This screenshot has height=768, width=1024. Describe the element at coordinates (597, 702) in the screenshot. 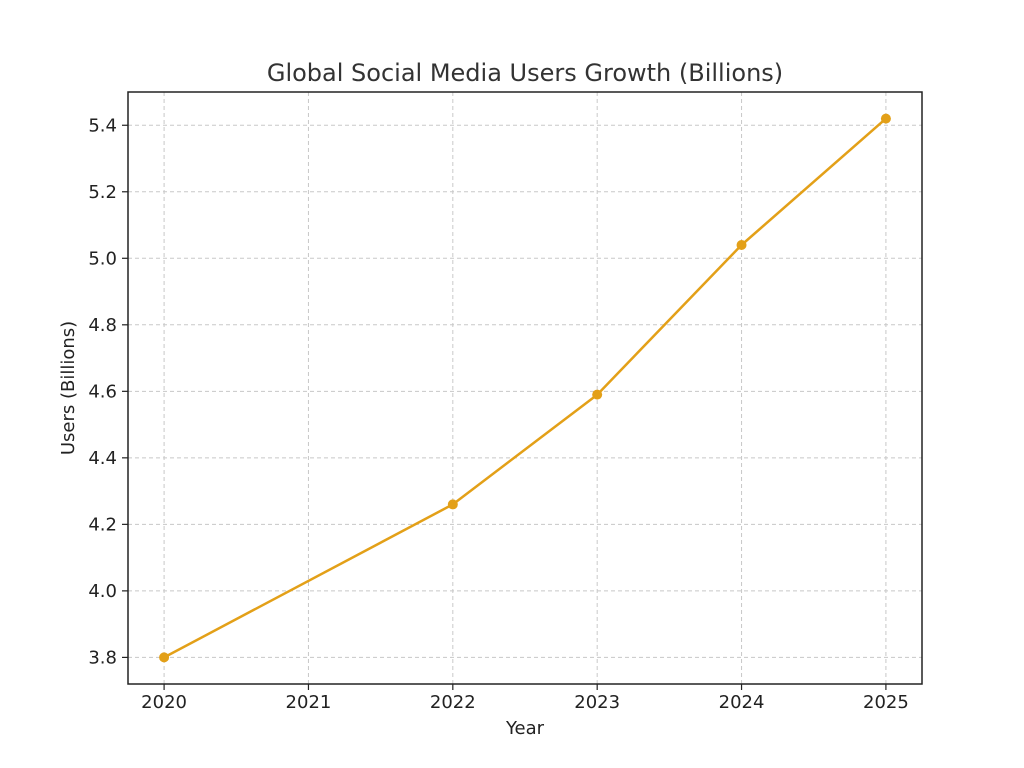

I see `x-tick-label: 2023` at that location.